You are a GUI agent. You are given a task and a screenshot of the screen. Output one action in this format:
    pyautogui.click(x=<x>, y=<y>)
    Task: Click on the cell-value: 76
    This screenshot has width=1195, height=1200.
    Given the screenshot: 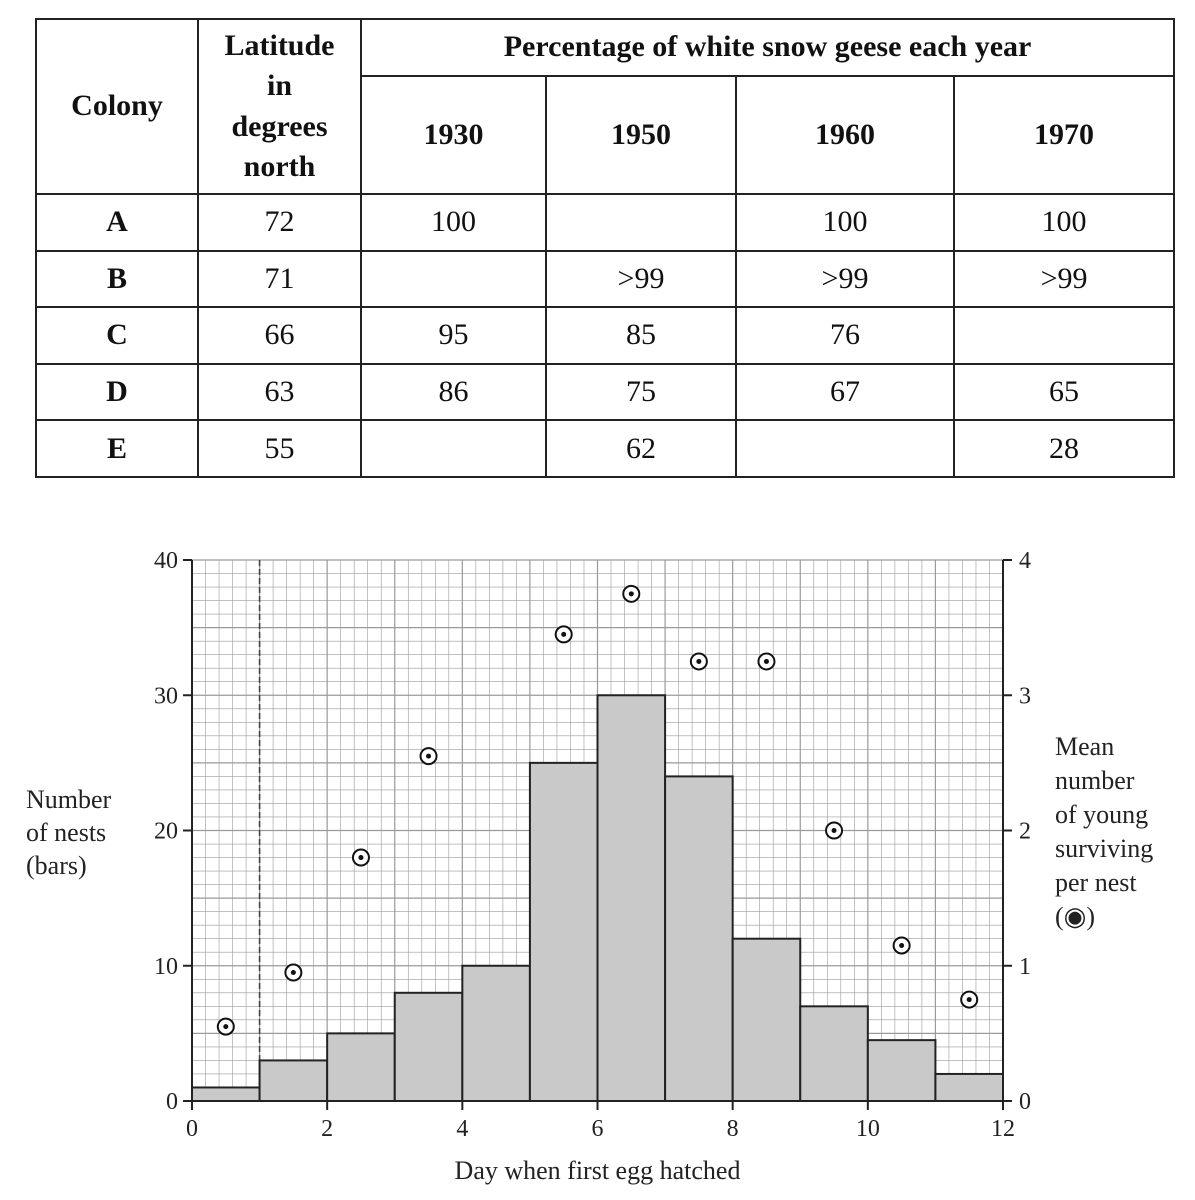 What is the action you would take?
    pyautogui.click(x=845, y=335)
    